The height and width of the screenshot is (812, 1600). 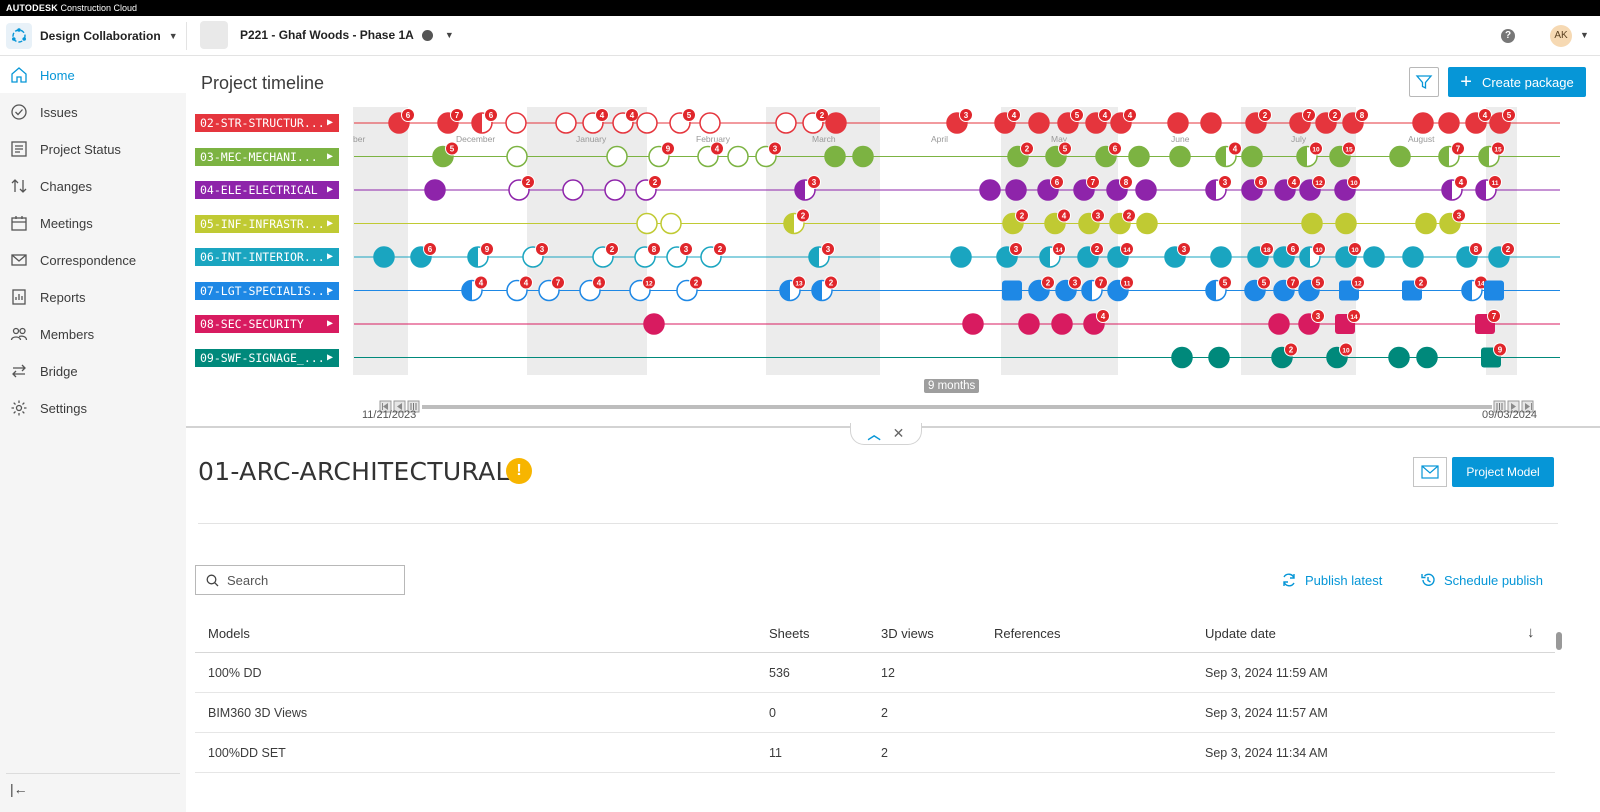 I want to click on avatar: AK, so click(x=1561, y=36).